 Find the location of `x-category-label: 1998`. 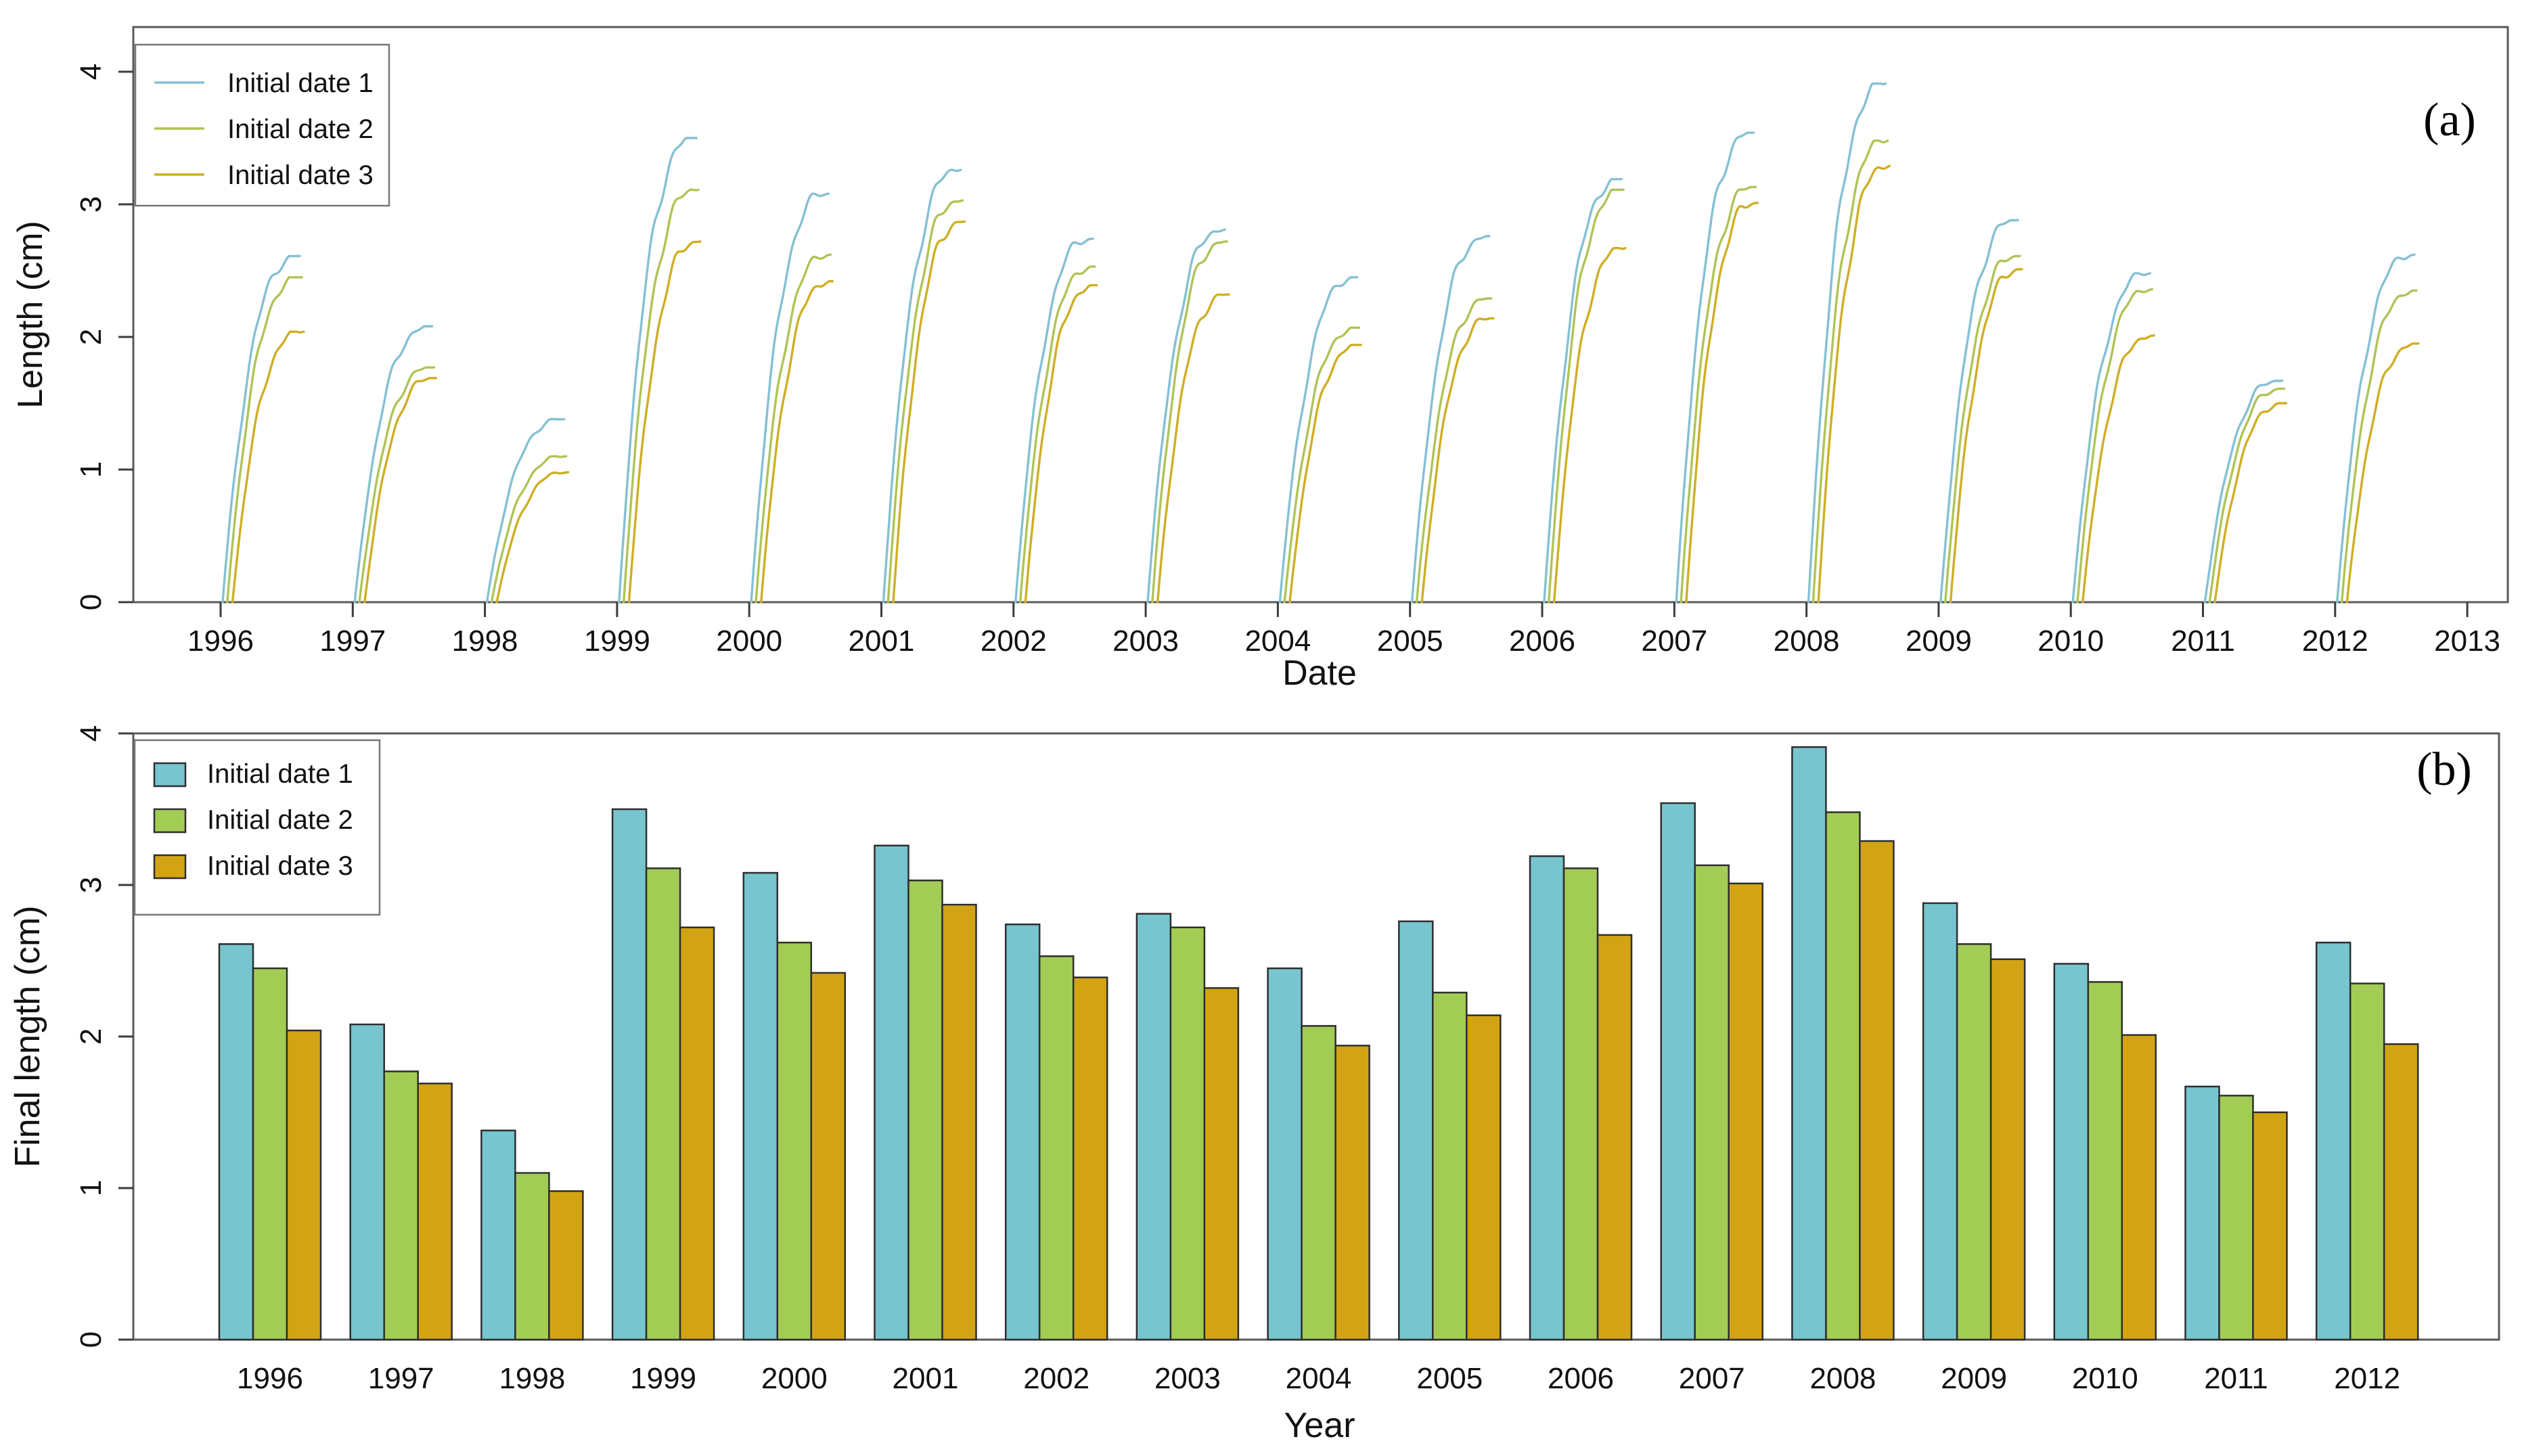

x-category-label: 1998 is located at coordinates (532, 1378).